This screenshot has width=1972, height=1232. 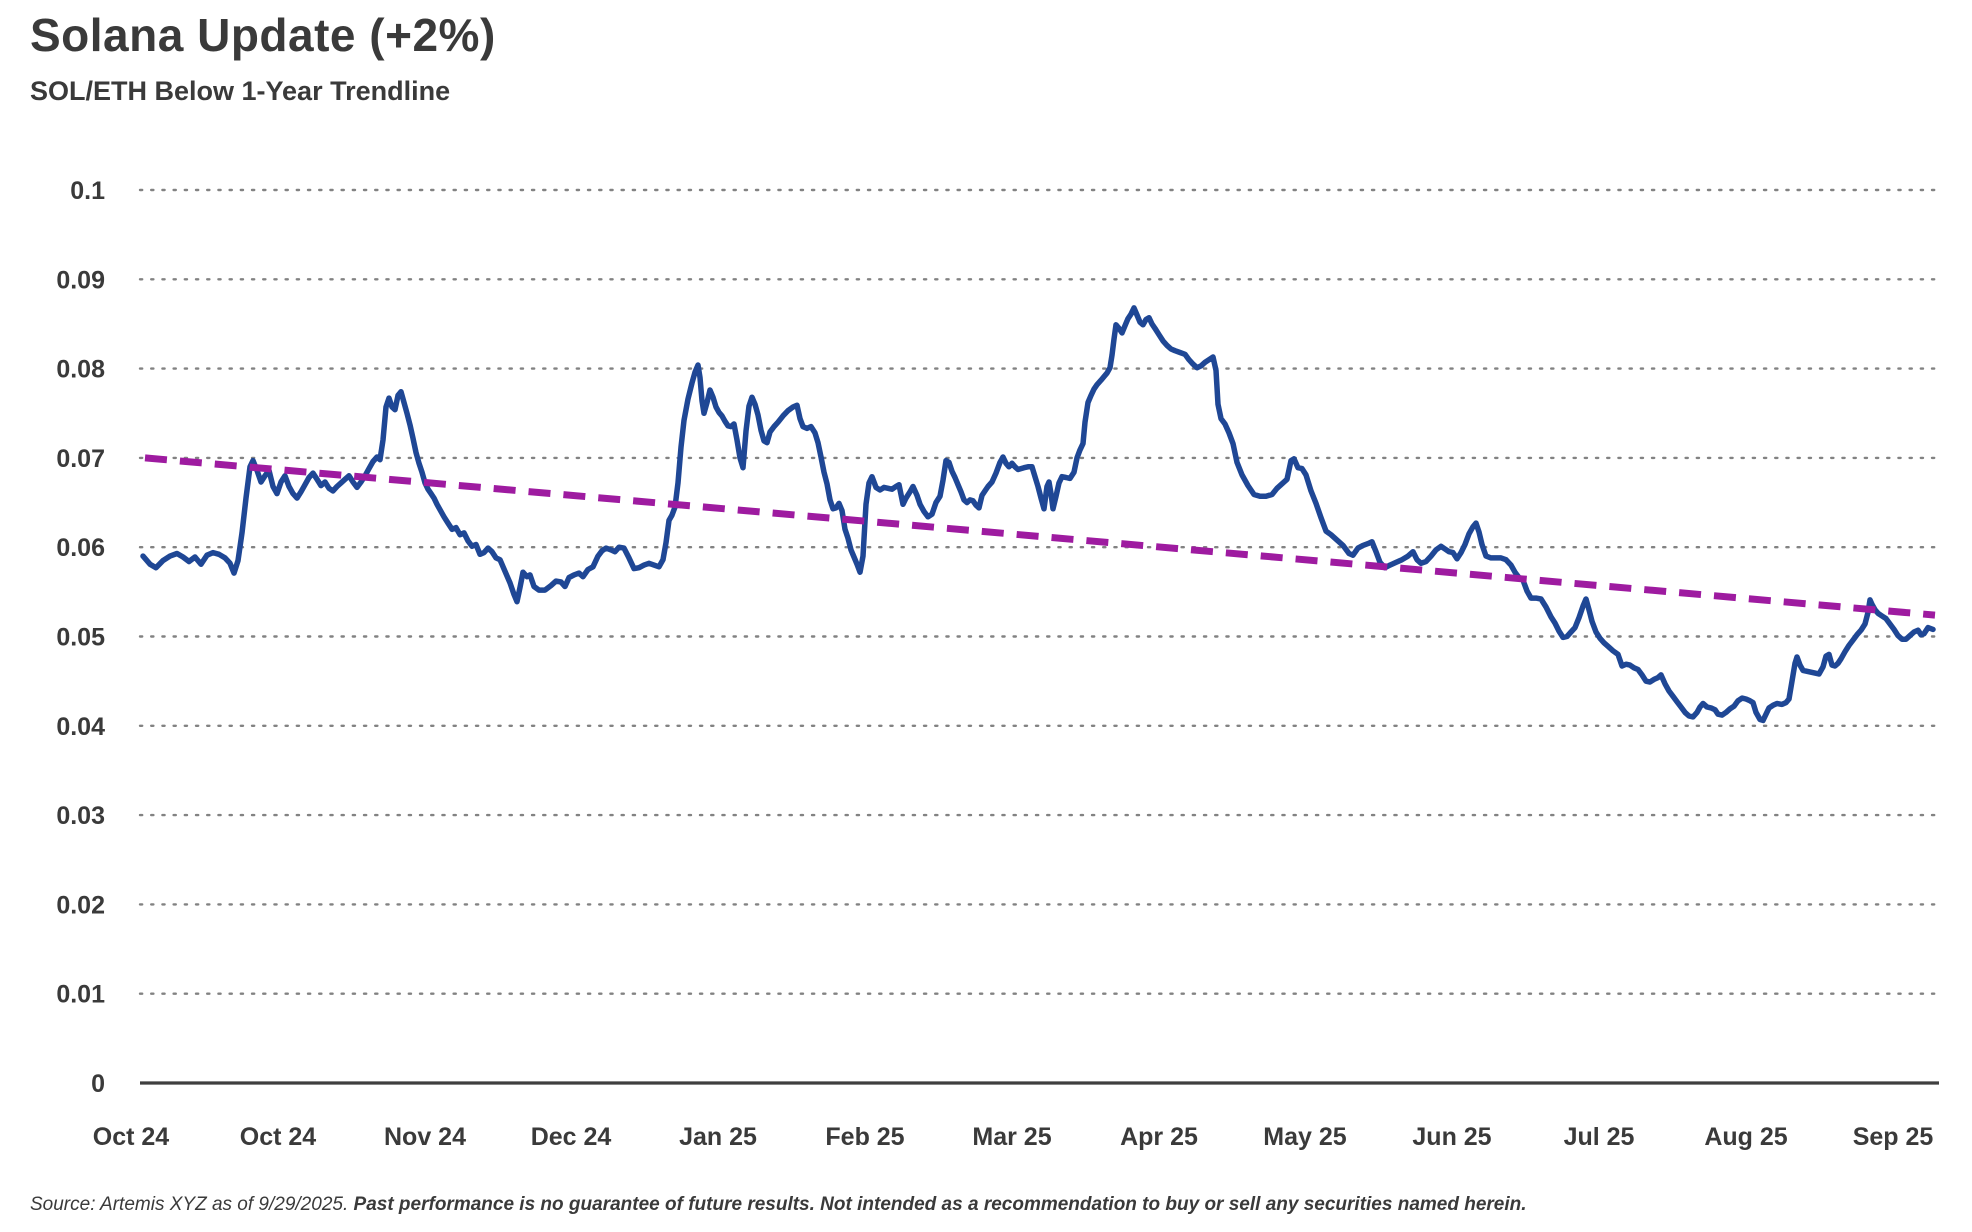 What do you see at coordinates (1599, 1137) in the screenshot?
I see `x-tick-label: Jul 25` at bounding box center [1599, 1137].